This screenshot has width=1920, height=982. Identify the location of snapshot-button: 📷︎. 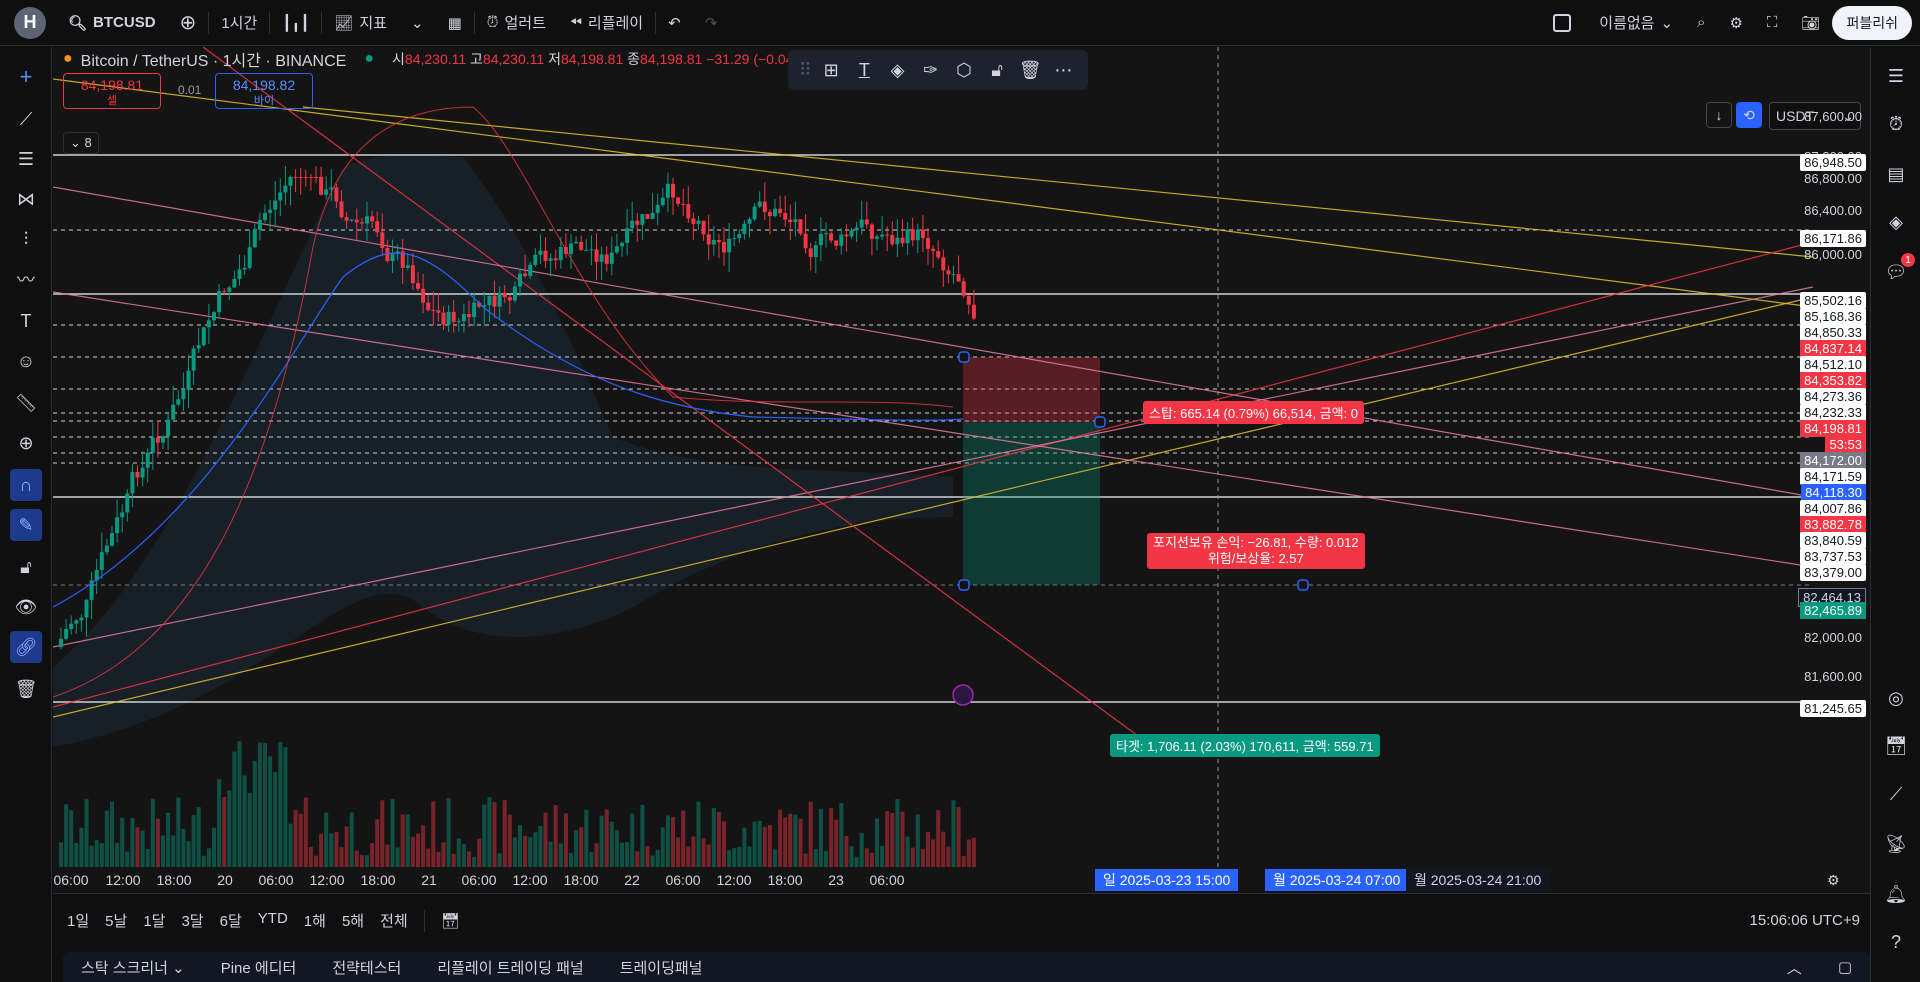
(1810, 23).